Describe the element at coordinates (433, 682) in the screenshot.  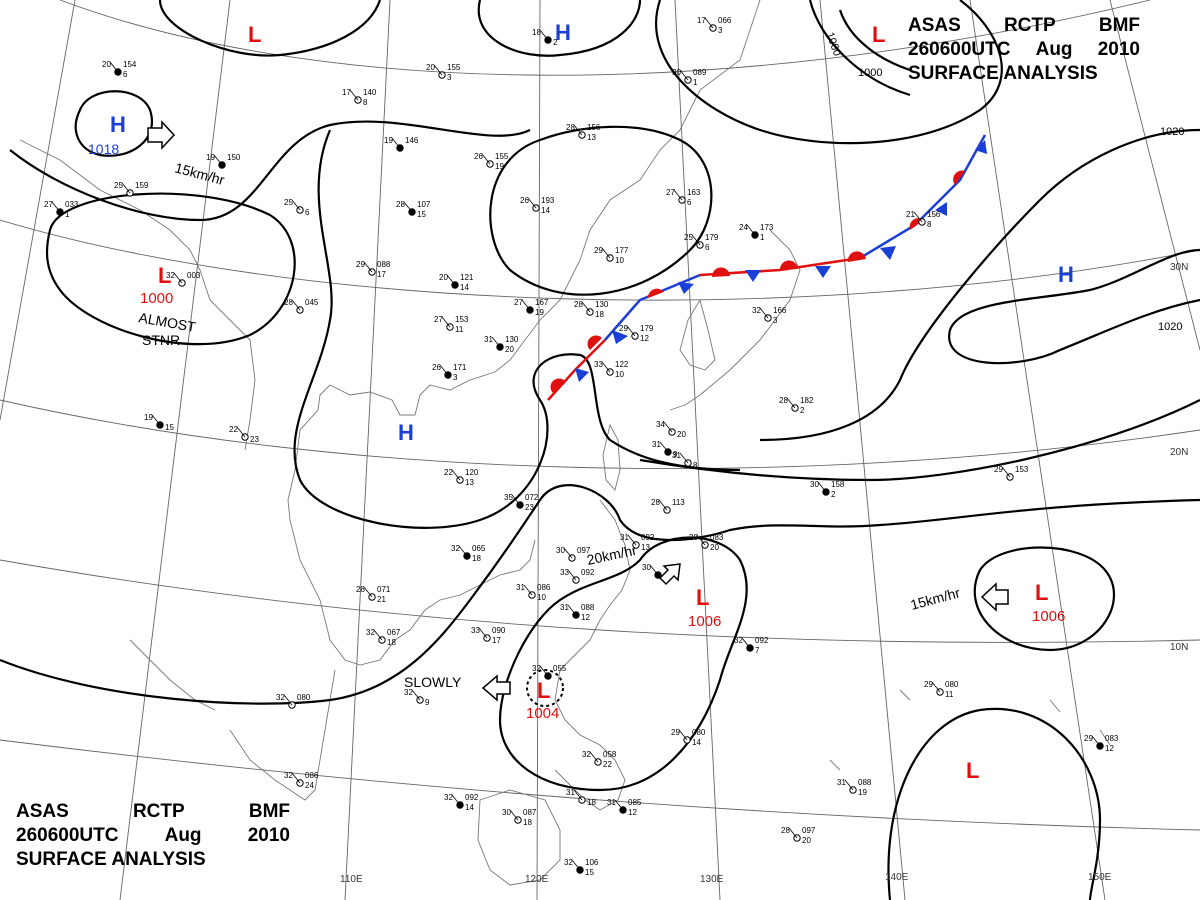
I see `motion-label: SLOWLY` at that location.